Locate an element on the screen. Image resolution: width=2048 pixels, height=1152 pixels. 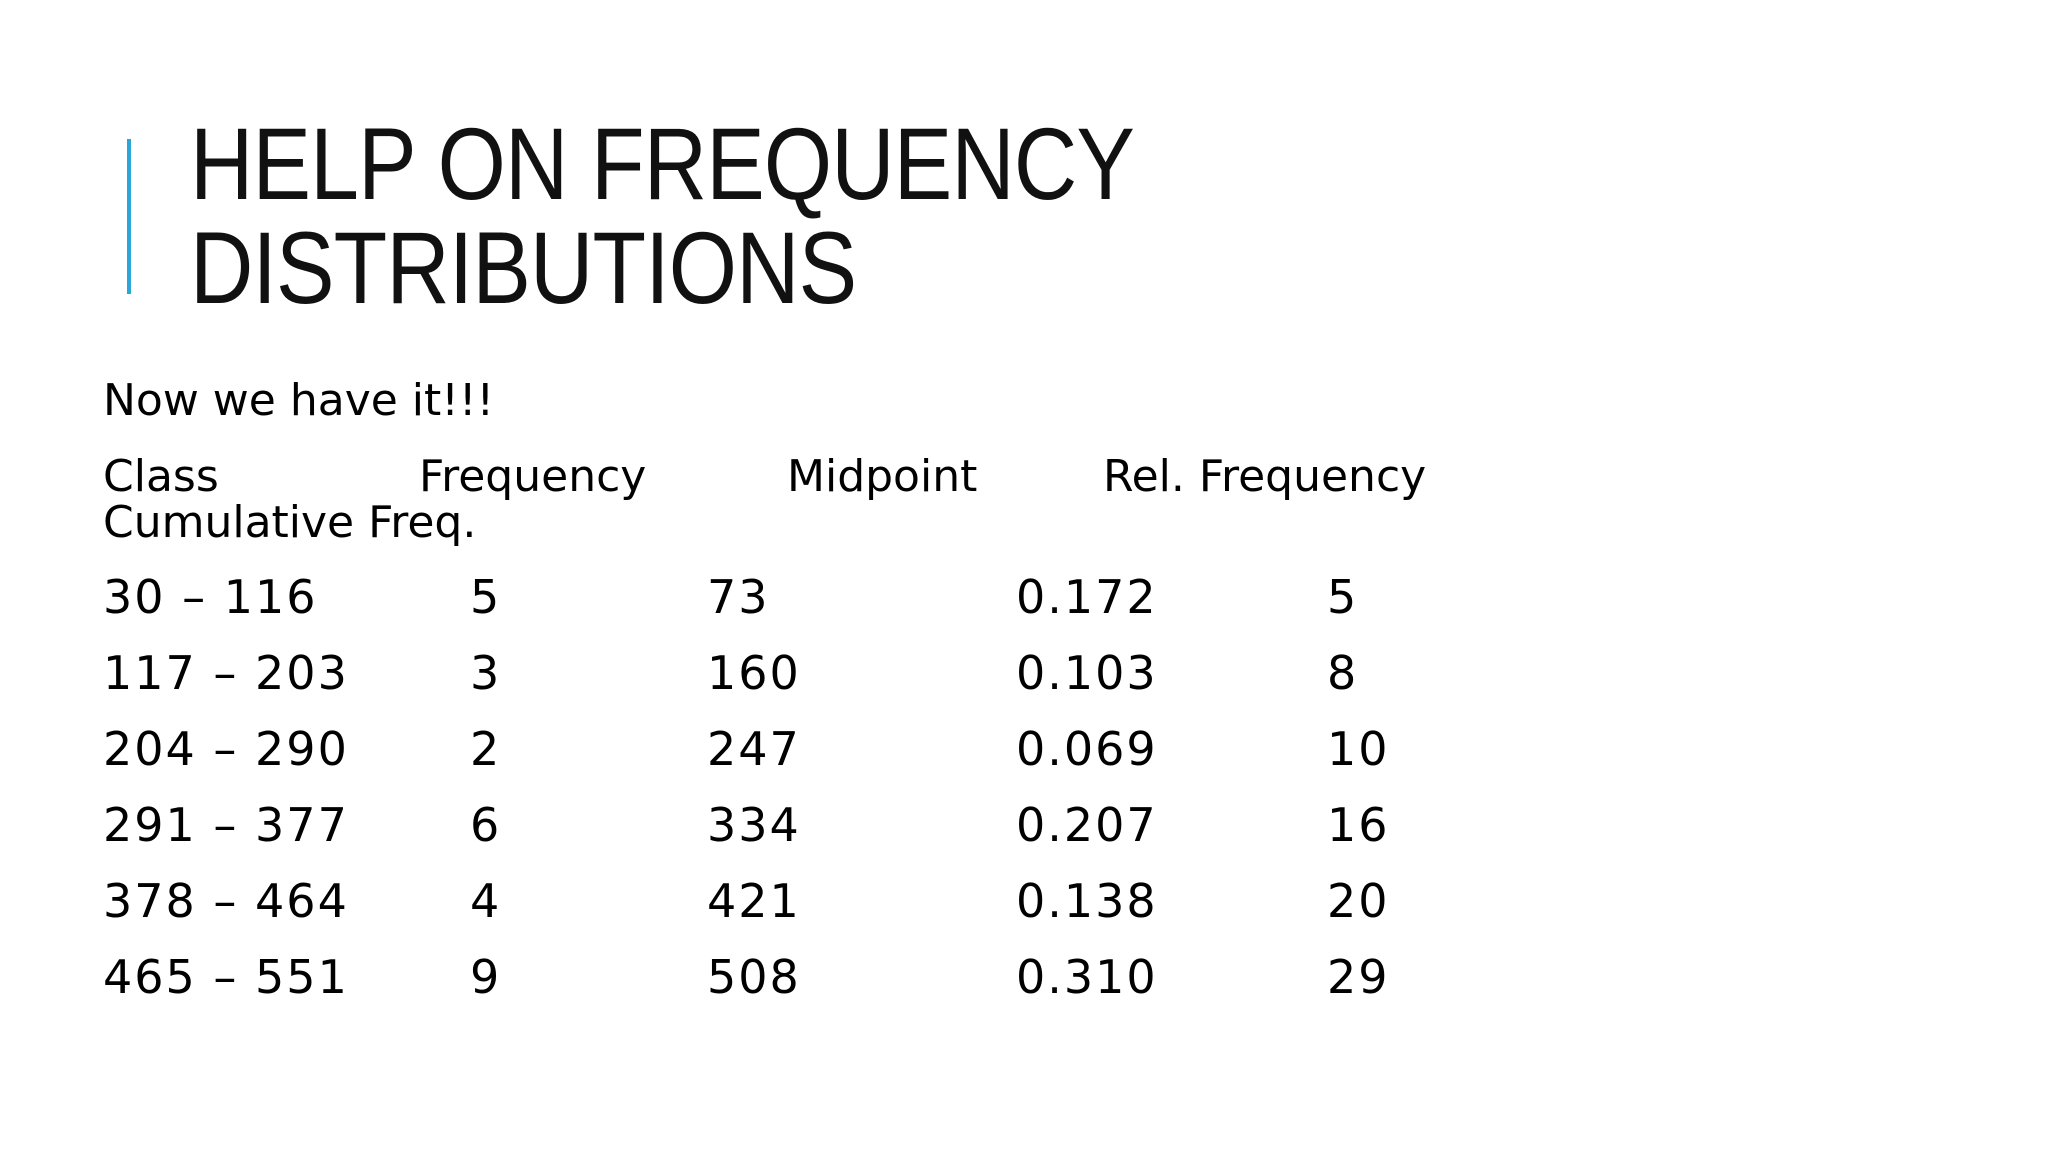
table-row: 204 – 290 2 247 0.069 10 is located at coordinates (803, 749).